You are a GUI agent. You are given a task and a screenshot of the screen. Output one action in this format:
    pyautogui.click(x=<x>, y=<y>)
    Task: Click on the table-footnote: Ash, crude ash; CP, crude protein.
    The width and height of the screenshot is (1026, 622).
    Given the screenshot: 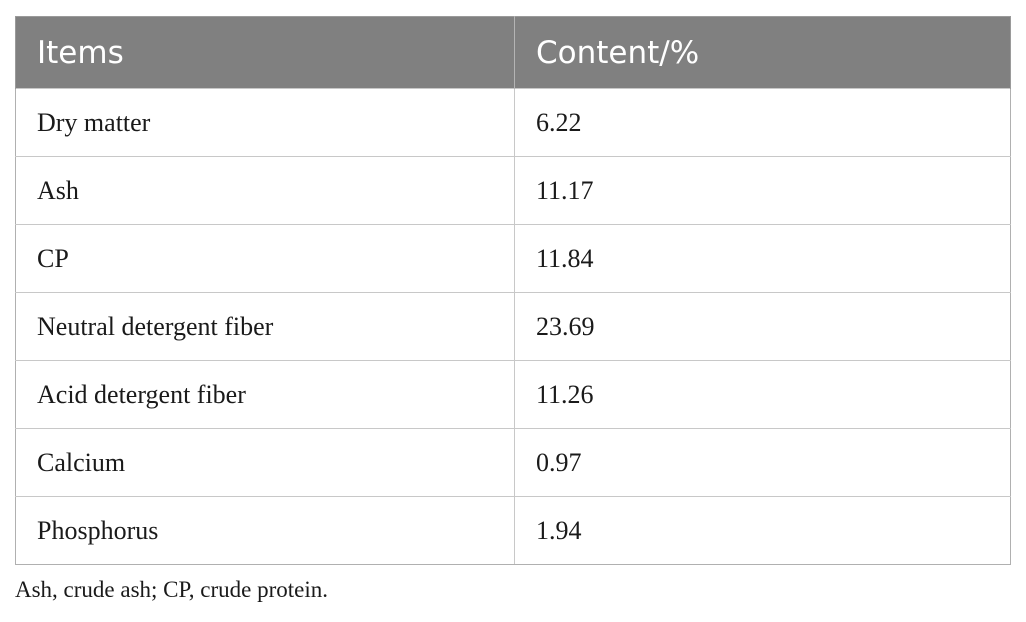 What is the action you would take?
    pyautogui.click(x=171, y=589)
    